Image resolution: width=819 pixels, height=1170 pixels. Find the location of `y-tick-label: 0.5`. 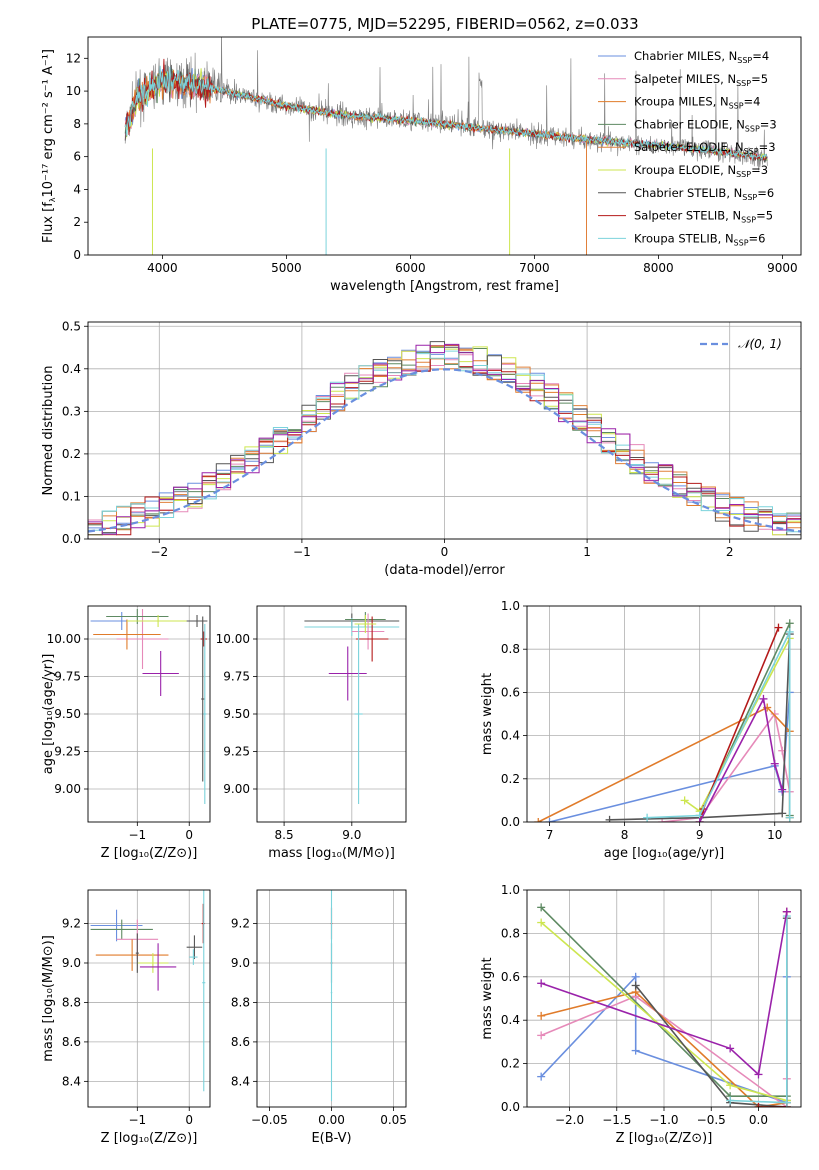

y-tick-label: 0.5 is located at coordinates (71, 326).